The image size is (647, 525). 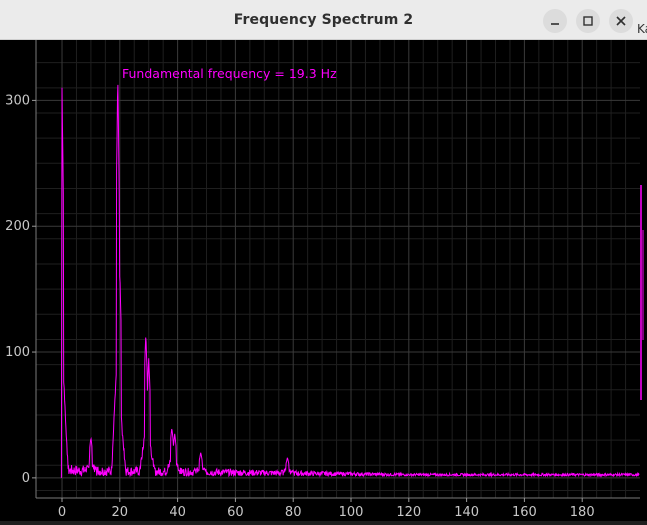 What do you see at coordinates (642, 29) in the screenshot?
I see `background-window-text: Ka` at bounding box center [642, 29].